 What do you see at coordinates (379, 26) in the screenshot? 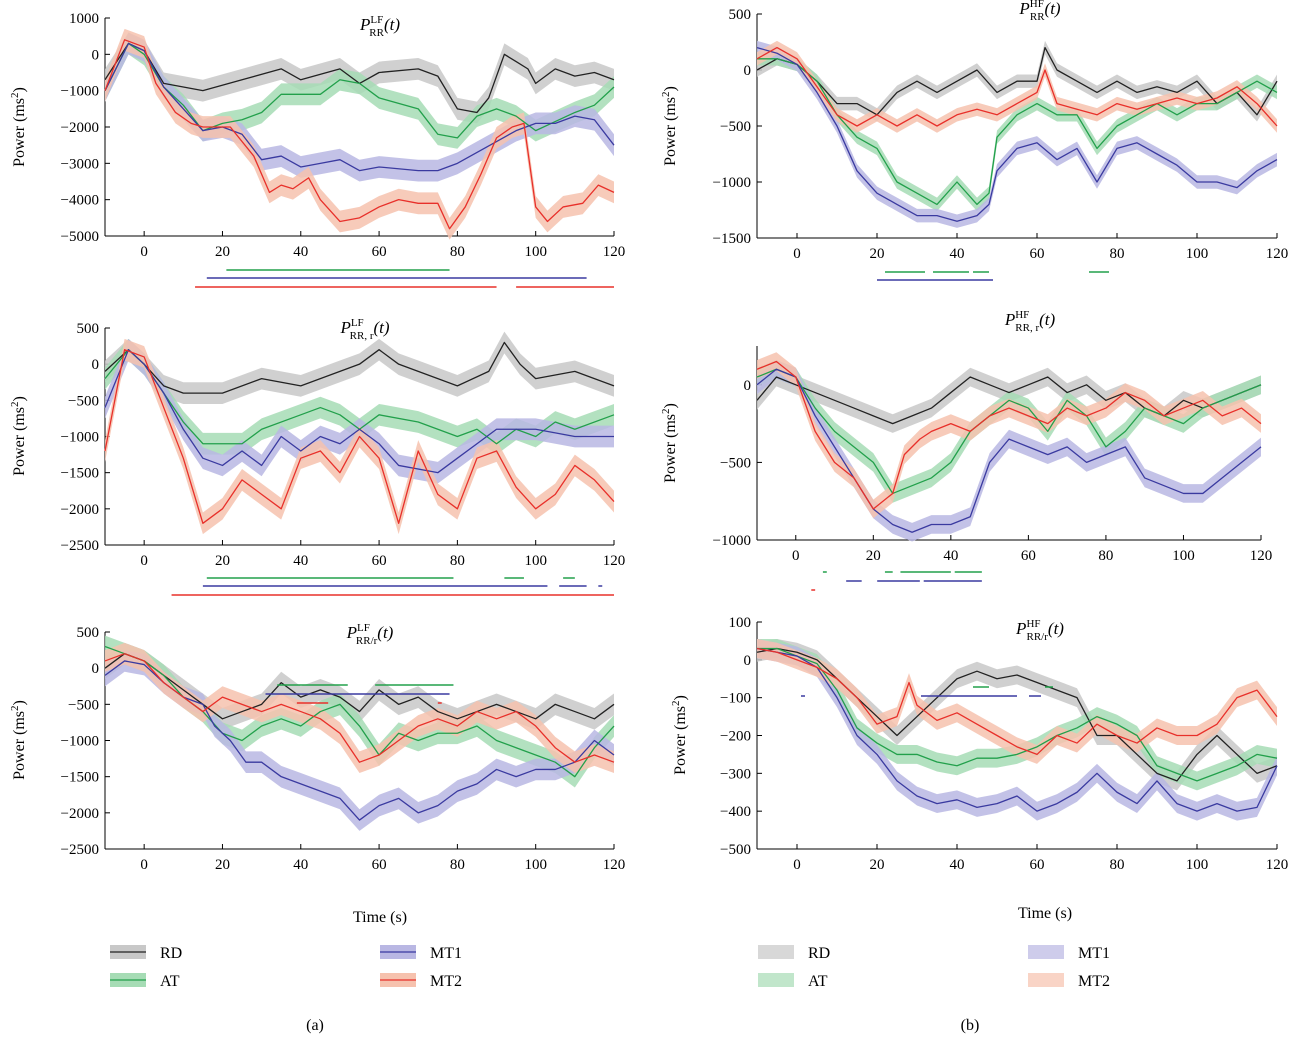
I see `chart-title: PLF RR(t)` at bounding box center [379, 26].